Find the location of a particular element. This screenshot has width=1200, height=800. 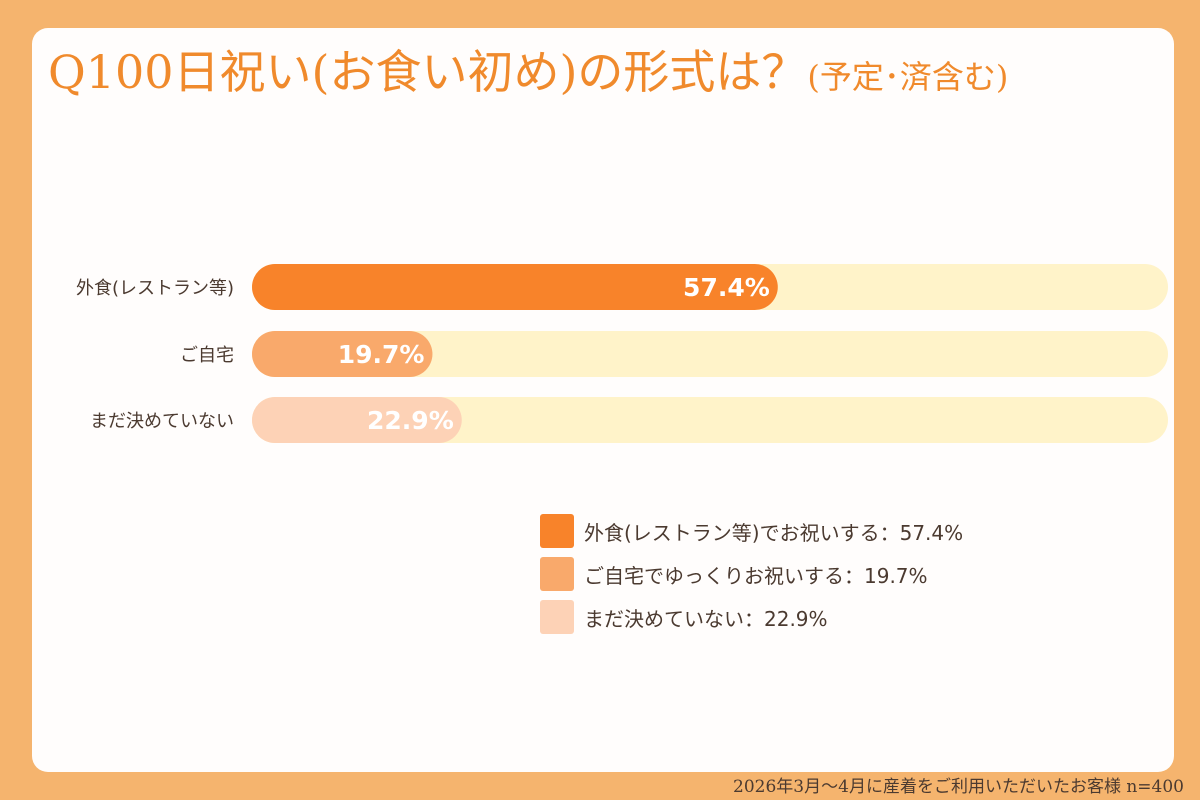

survey-footnote: 2026年3月～4月に産着をご利用いただいたお客様 n=400 is located at coordinates (958, 787).